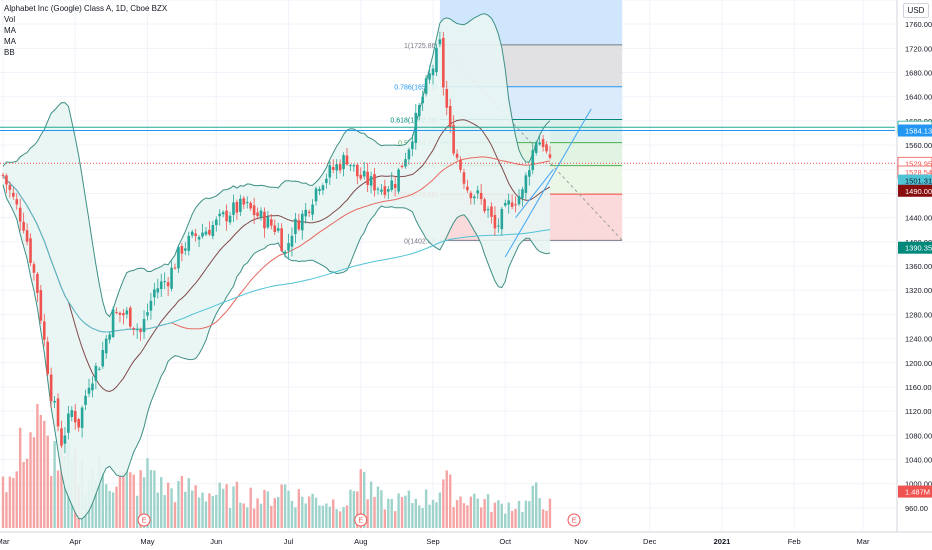 This screenshot has height=550, width=932. What do you see at coordinates (916, 10) in the screenshot?
I see `currency-button: USD` at bounding box center [916, 10].